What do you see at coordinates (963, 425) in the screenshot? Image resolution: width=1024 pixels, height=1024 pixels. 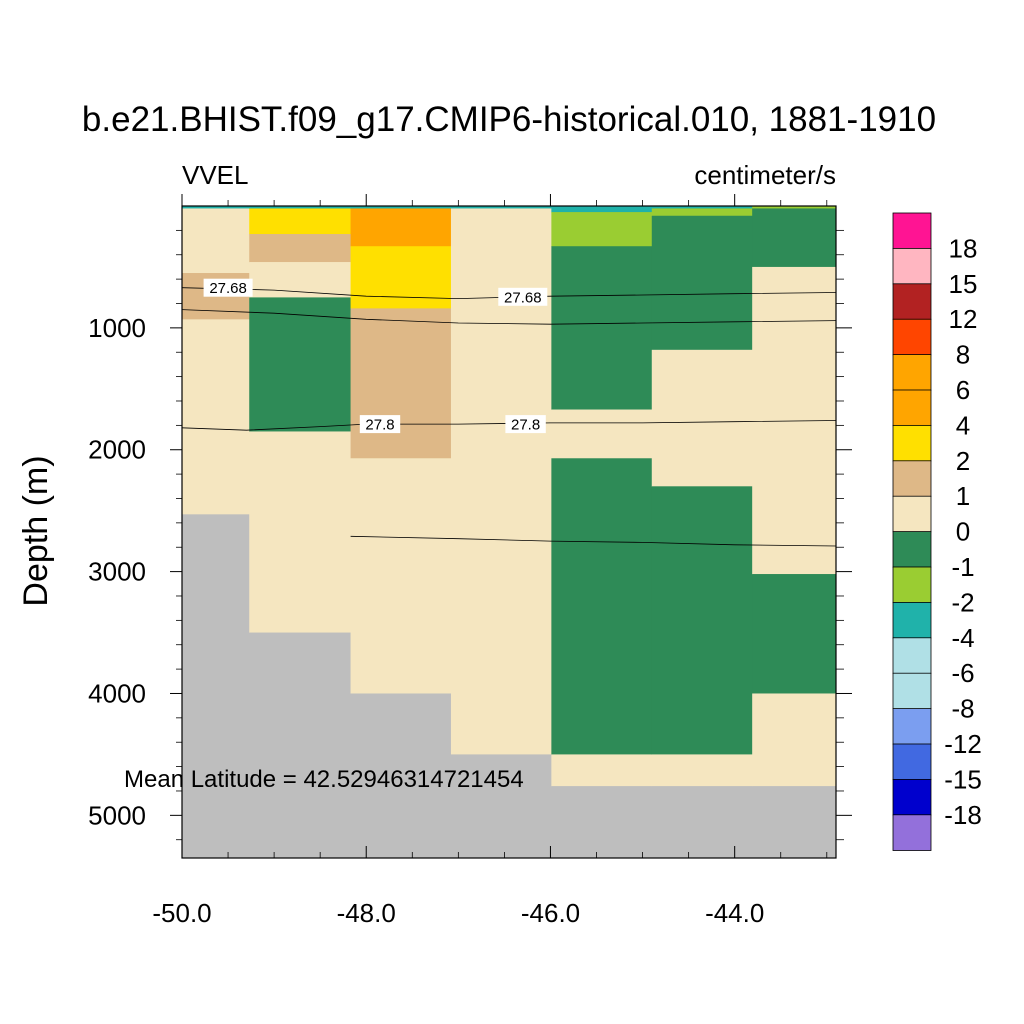 I see `colorbar-label: 4` at bounding box center [963, 425].